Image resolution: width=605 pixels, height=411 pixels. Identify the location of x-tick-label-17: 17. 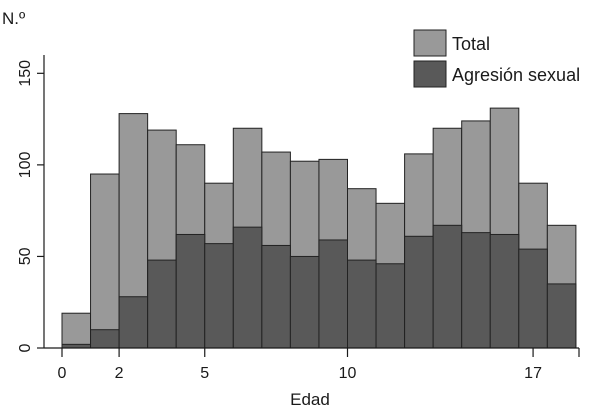
(533, 373).